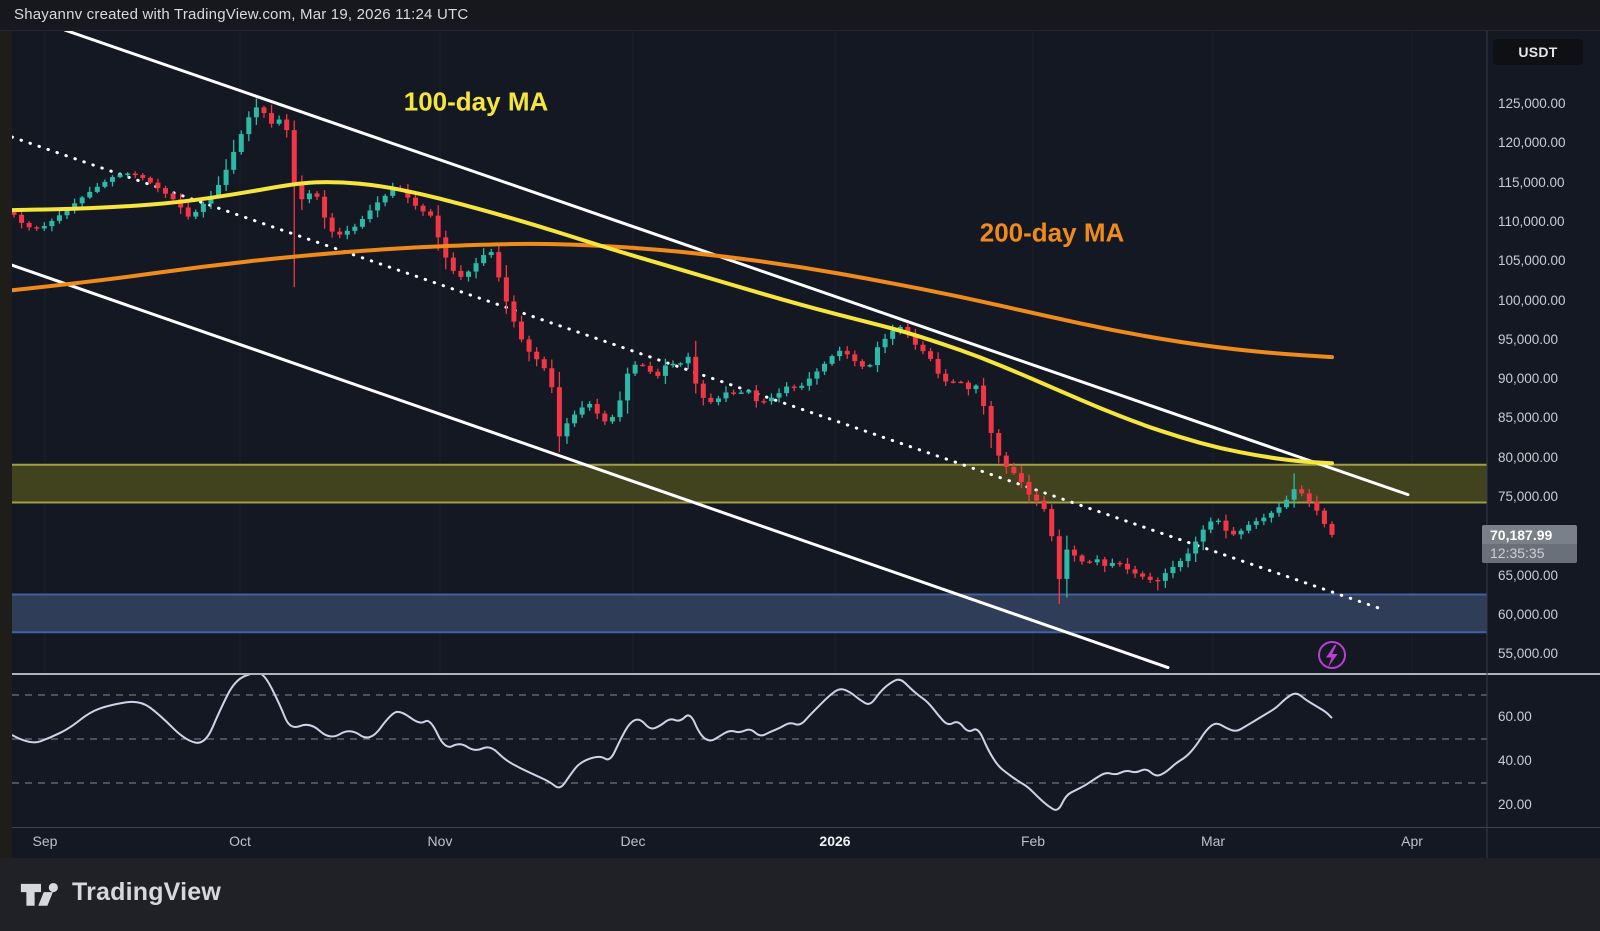 The width and height of the screenshot is (1600, 931). I want to click on rsi-line, so click(672, 742).